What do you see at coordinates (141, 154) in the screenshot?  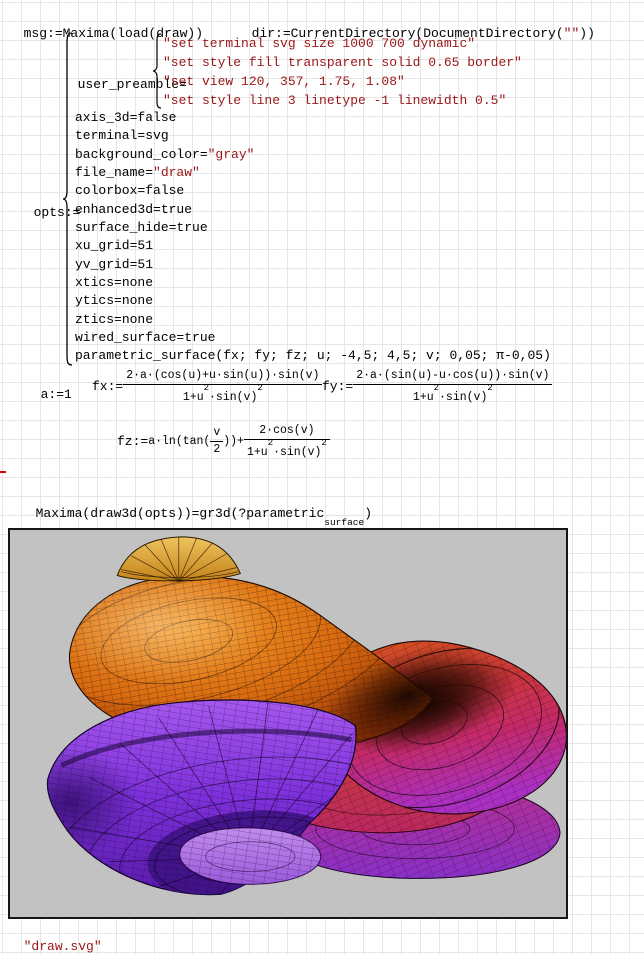 I see `opts-item-key: background_color=` at bounding box center [141, 154].